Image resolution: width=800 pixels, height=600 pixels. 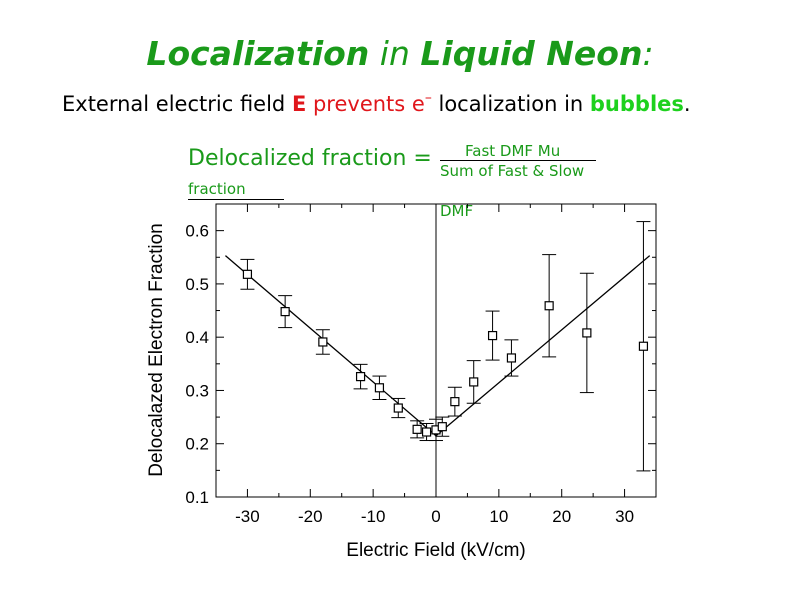 What do you see at coordinates (687, 104) in the screenshot?
I see `subtitle-period: .` at bounding box center [687, 104].